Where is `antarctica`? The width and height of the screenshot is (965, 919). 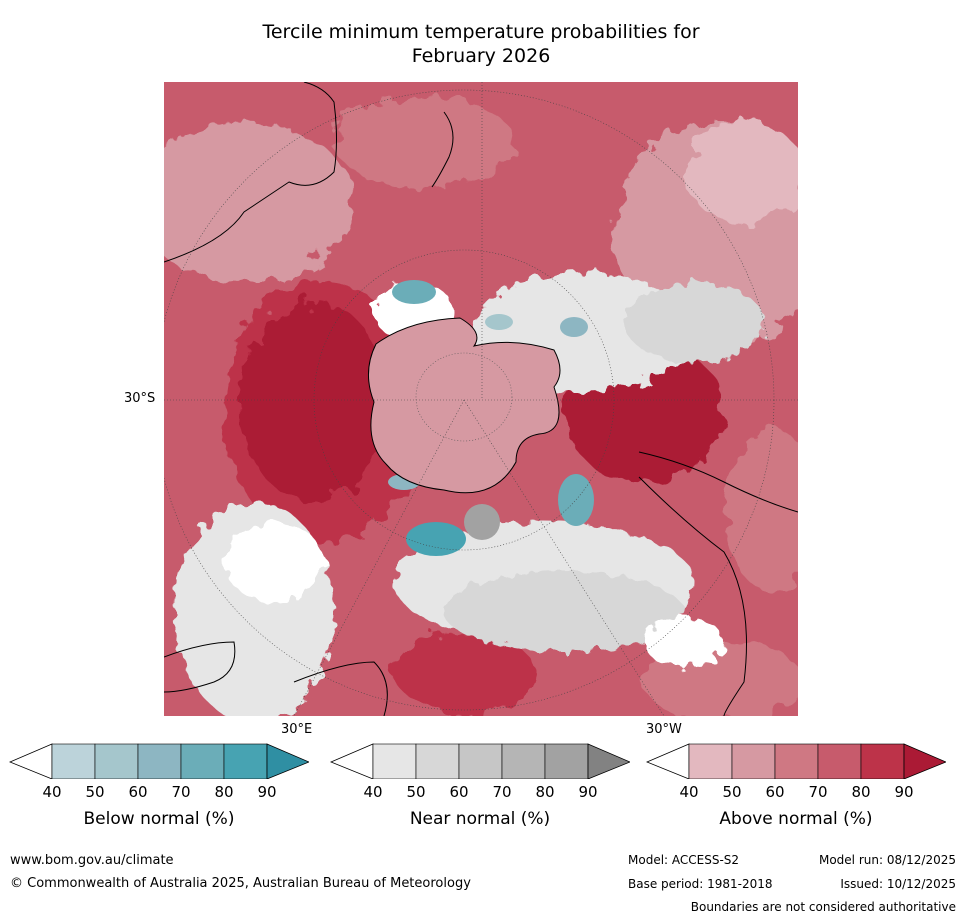
antarctica is located at coordinates (464, 405).